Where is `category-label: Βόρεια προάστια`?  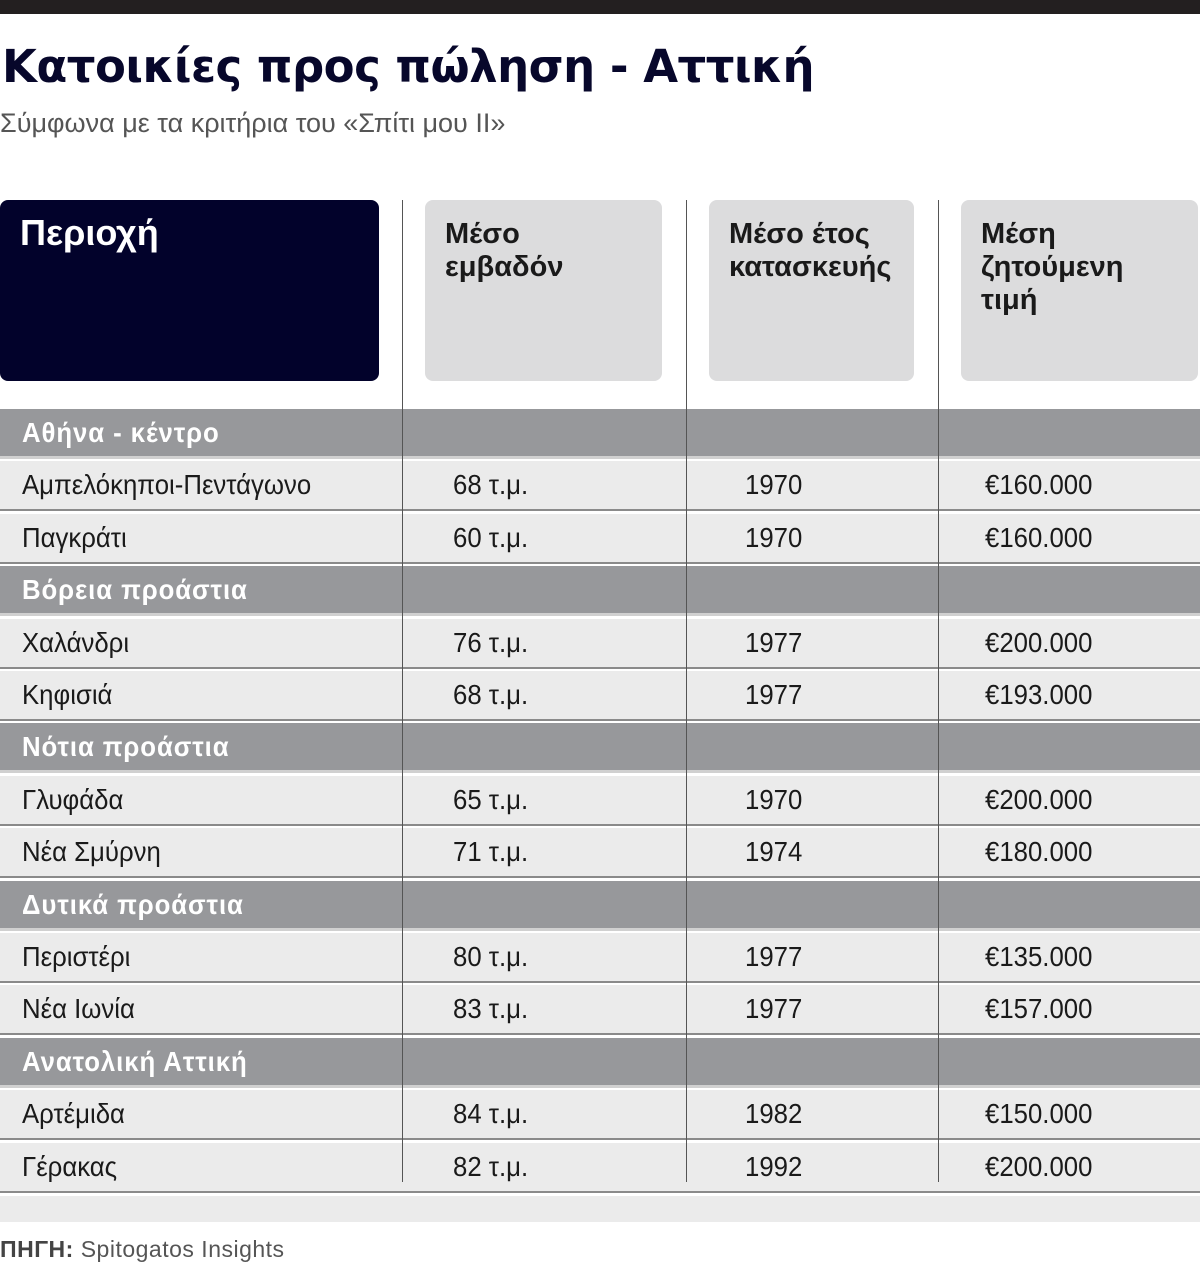 category-label: Βόρεια προάστια is located at coordinates (135, 590).